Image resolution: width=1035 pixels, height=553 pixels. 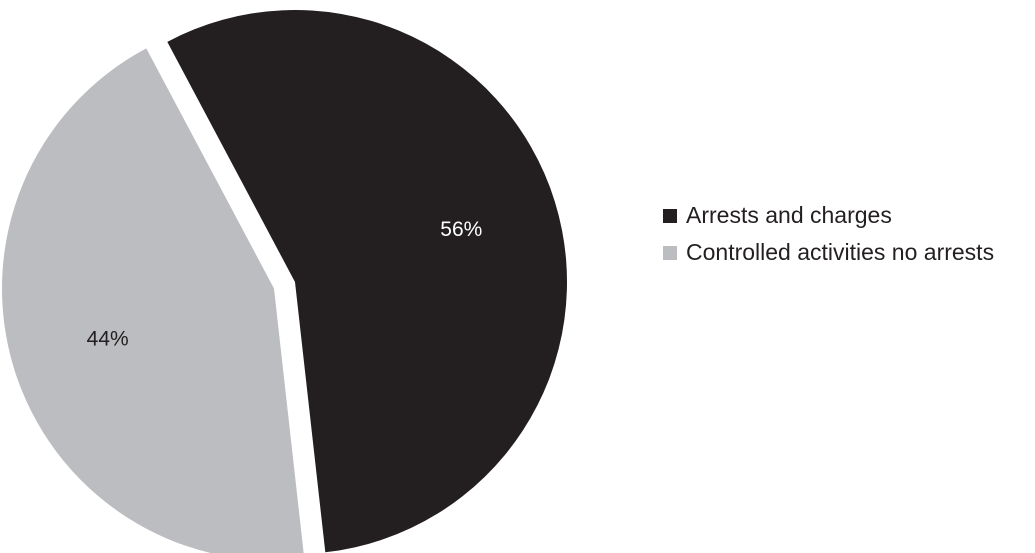 I want to click on legend-item-arrests-and-charges: Arrests and charges, so click(x=828, y=215).